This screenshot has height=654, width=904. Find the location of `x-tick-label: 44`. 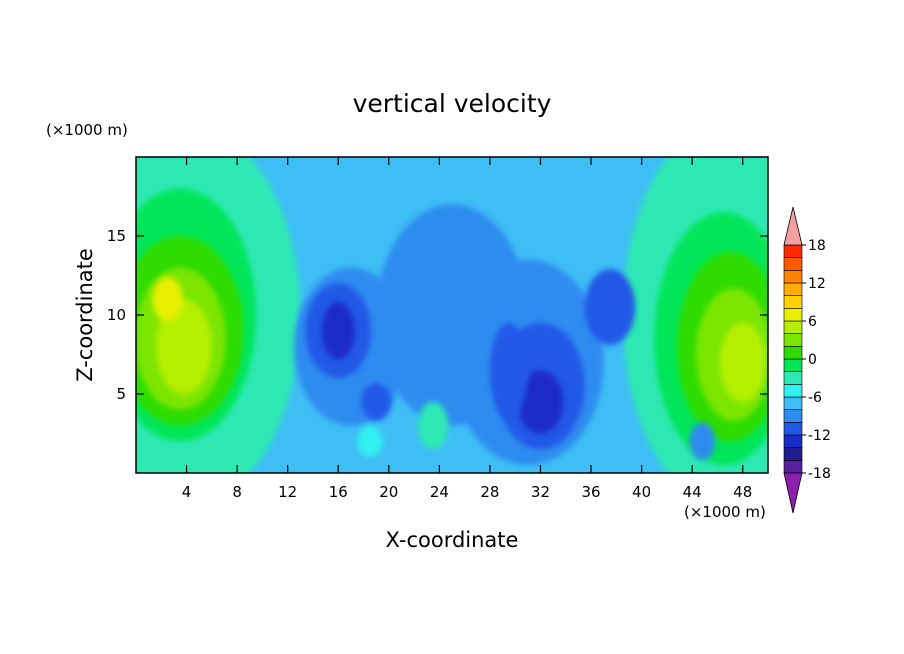

x-tick-label: 44 is located at coordinates (692, 492).